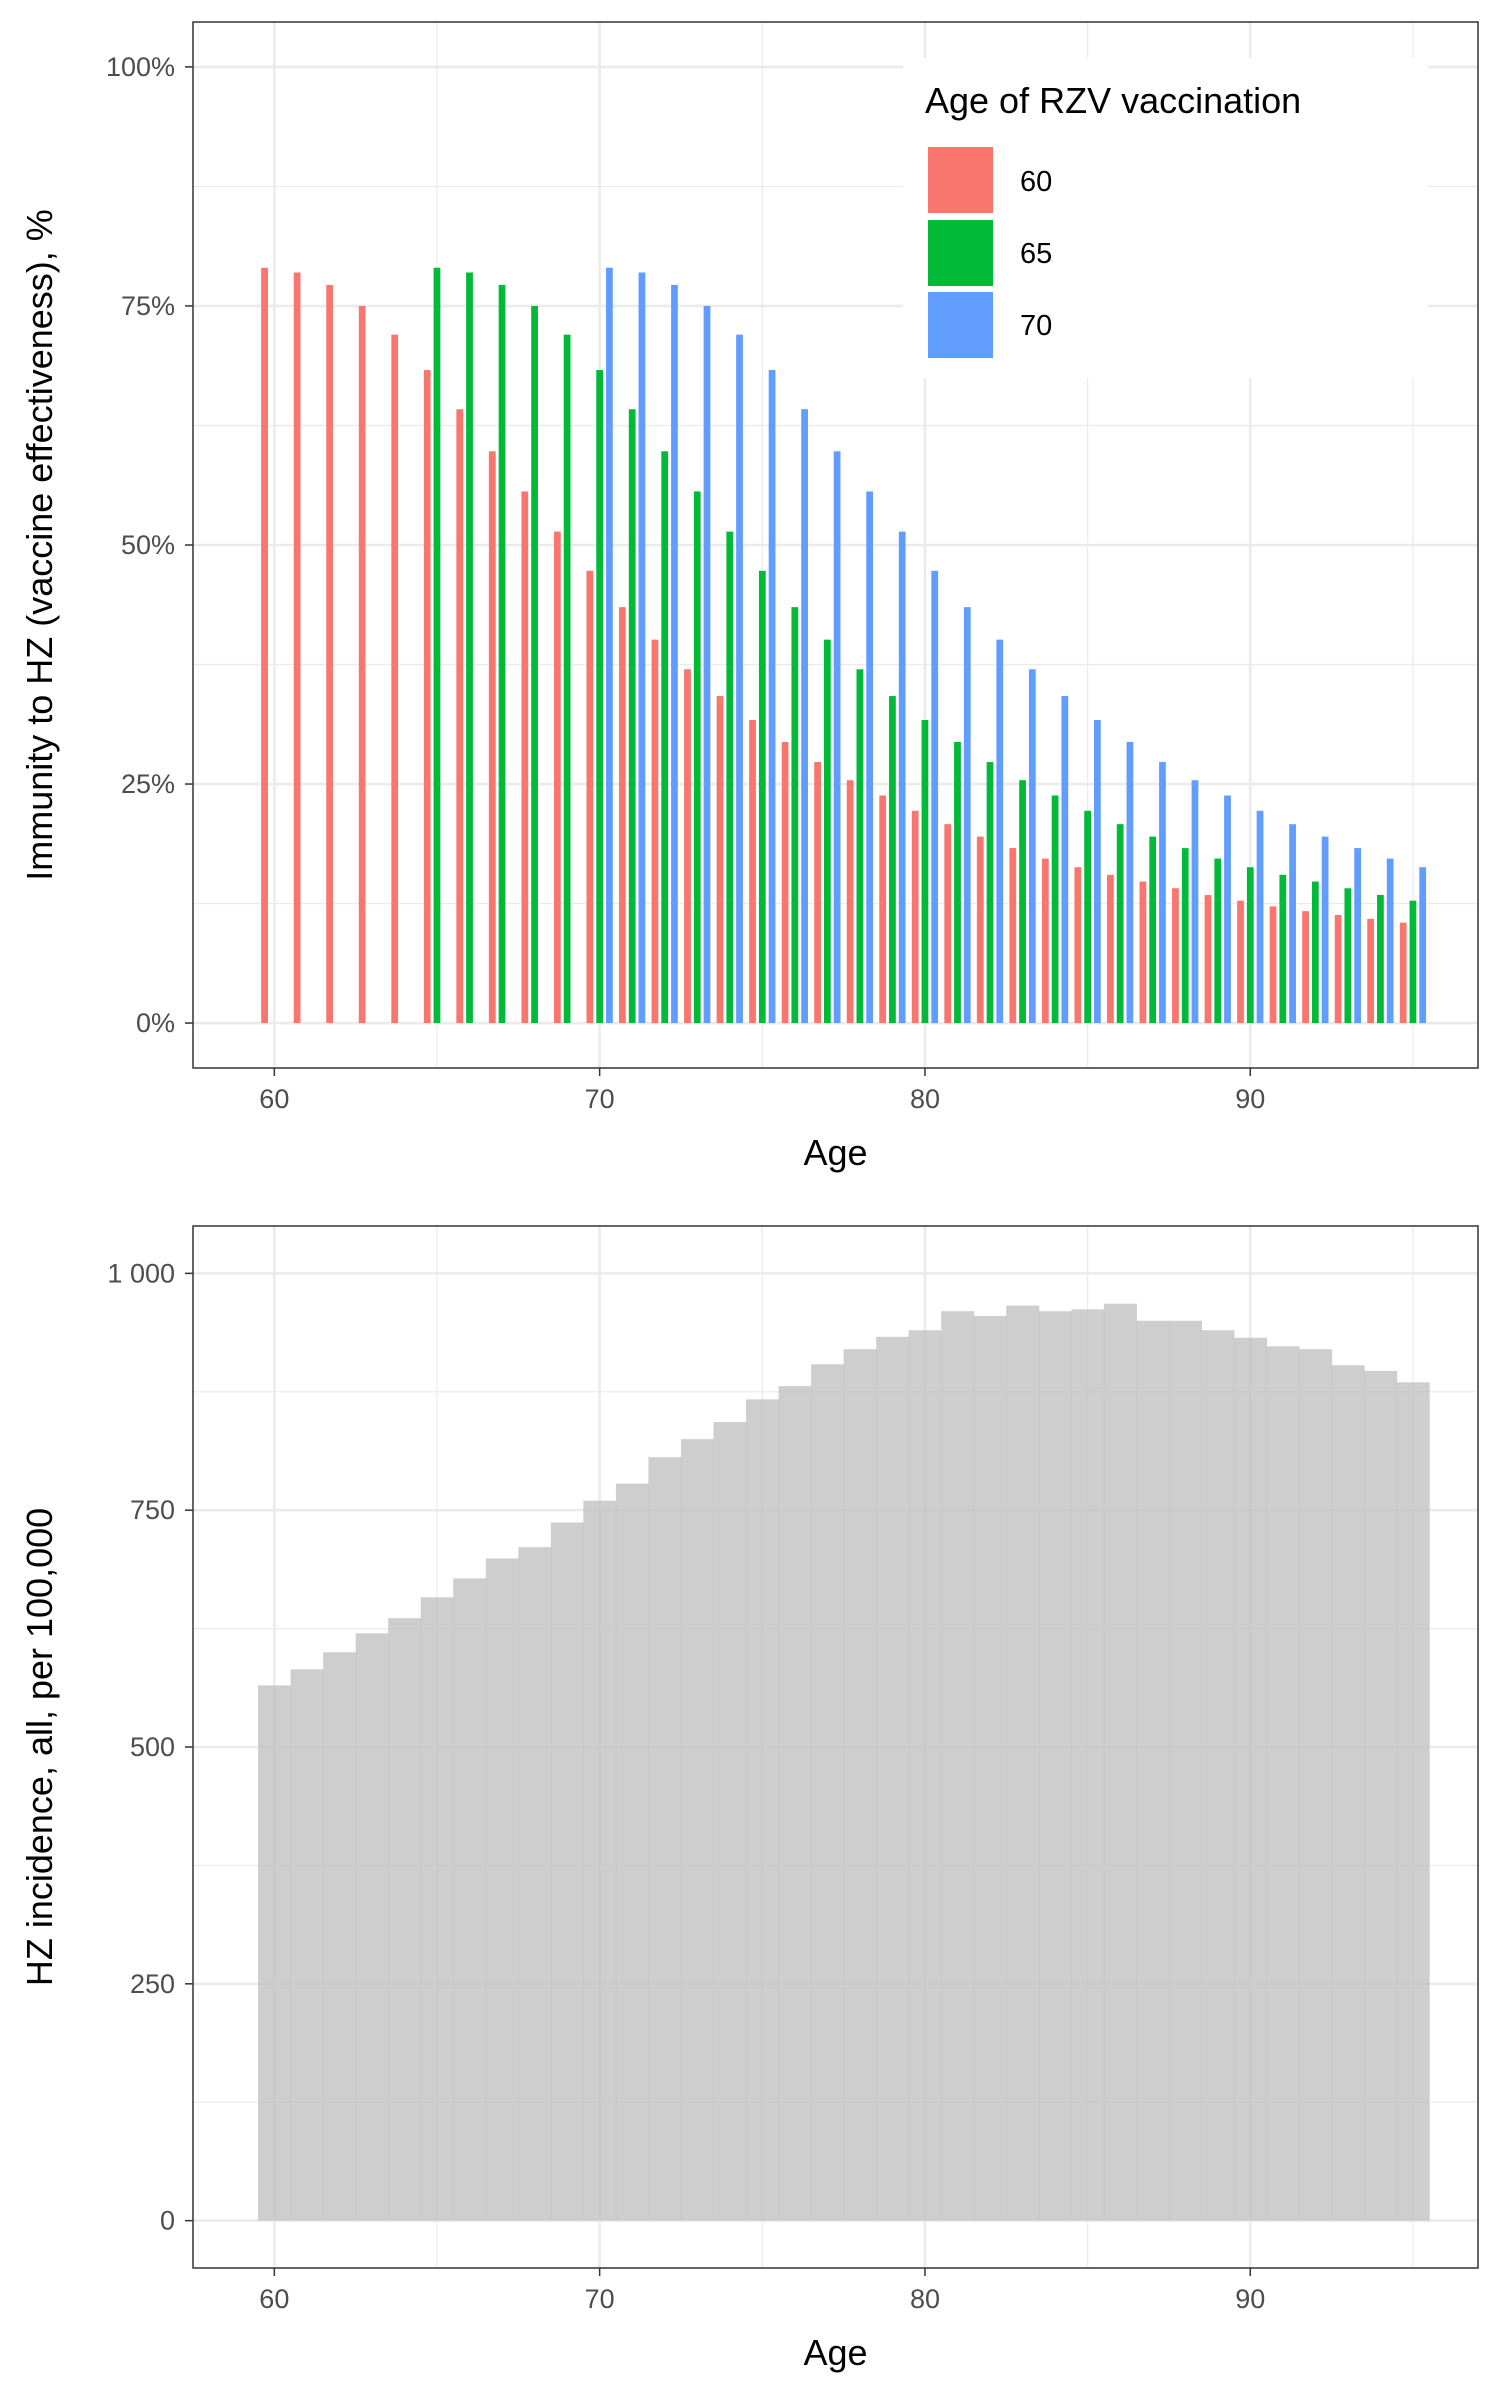 The width and height of the screenshot is (1500, 2400). I want to click on immunity-y-axis: 0% 25% 50% 75% 100%, so click(149, 545).